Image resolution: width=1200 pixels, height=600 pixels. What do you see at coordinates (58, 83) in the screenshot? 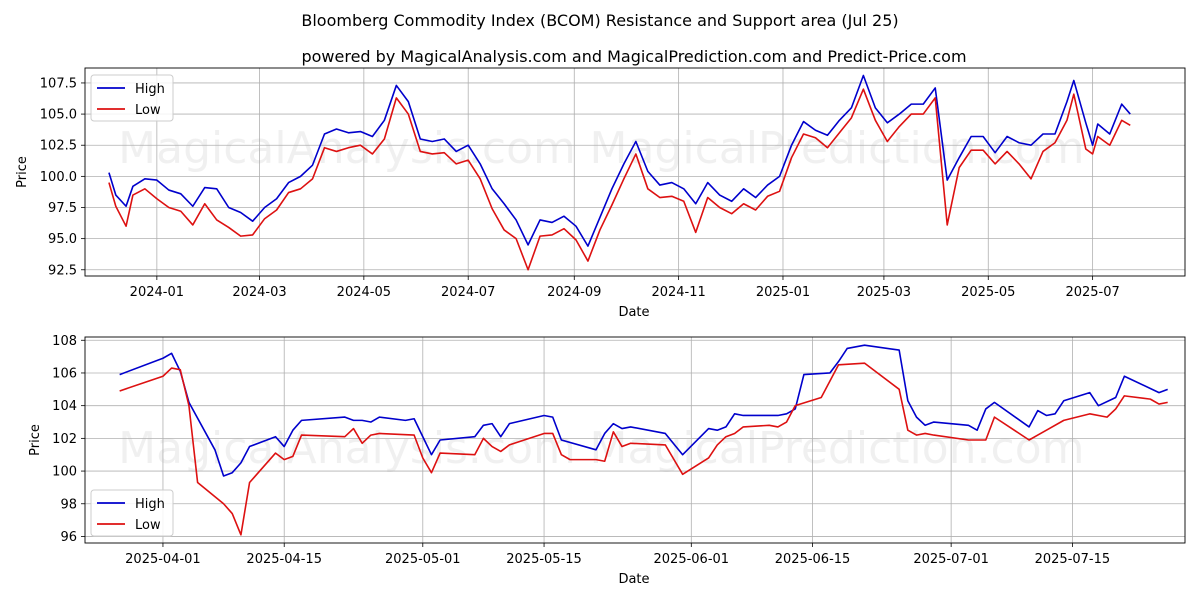
I see `y-tick-label: 107.5` at bounding box center [58, 83].